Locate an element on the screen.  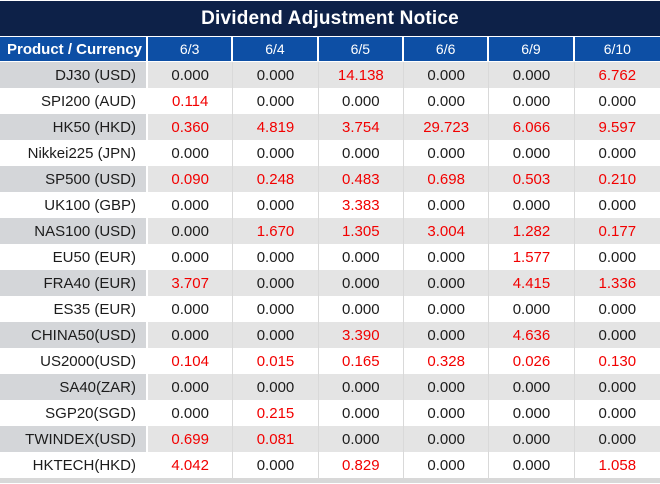
value-cell: 0.360 is located at coordinates (191, 127).